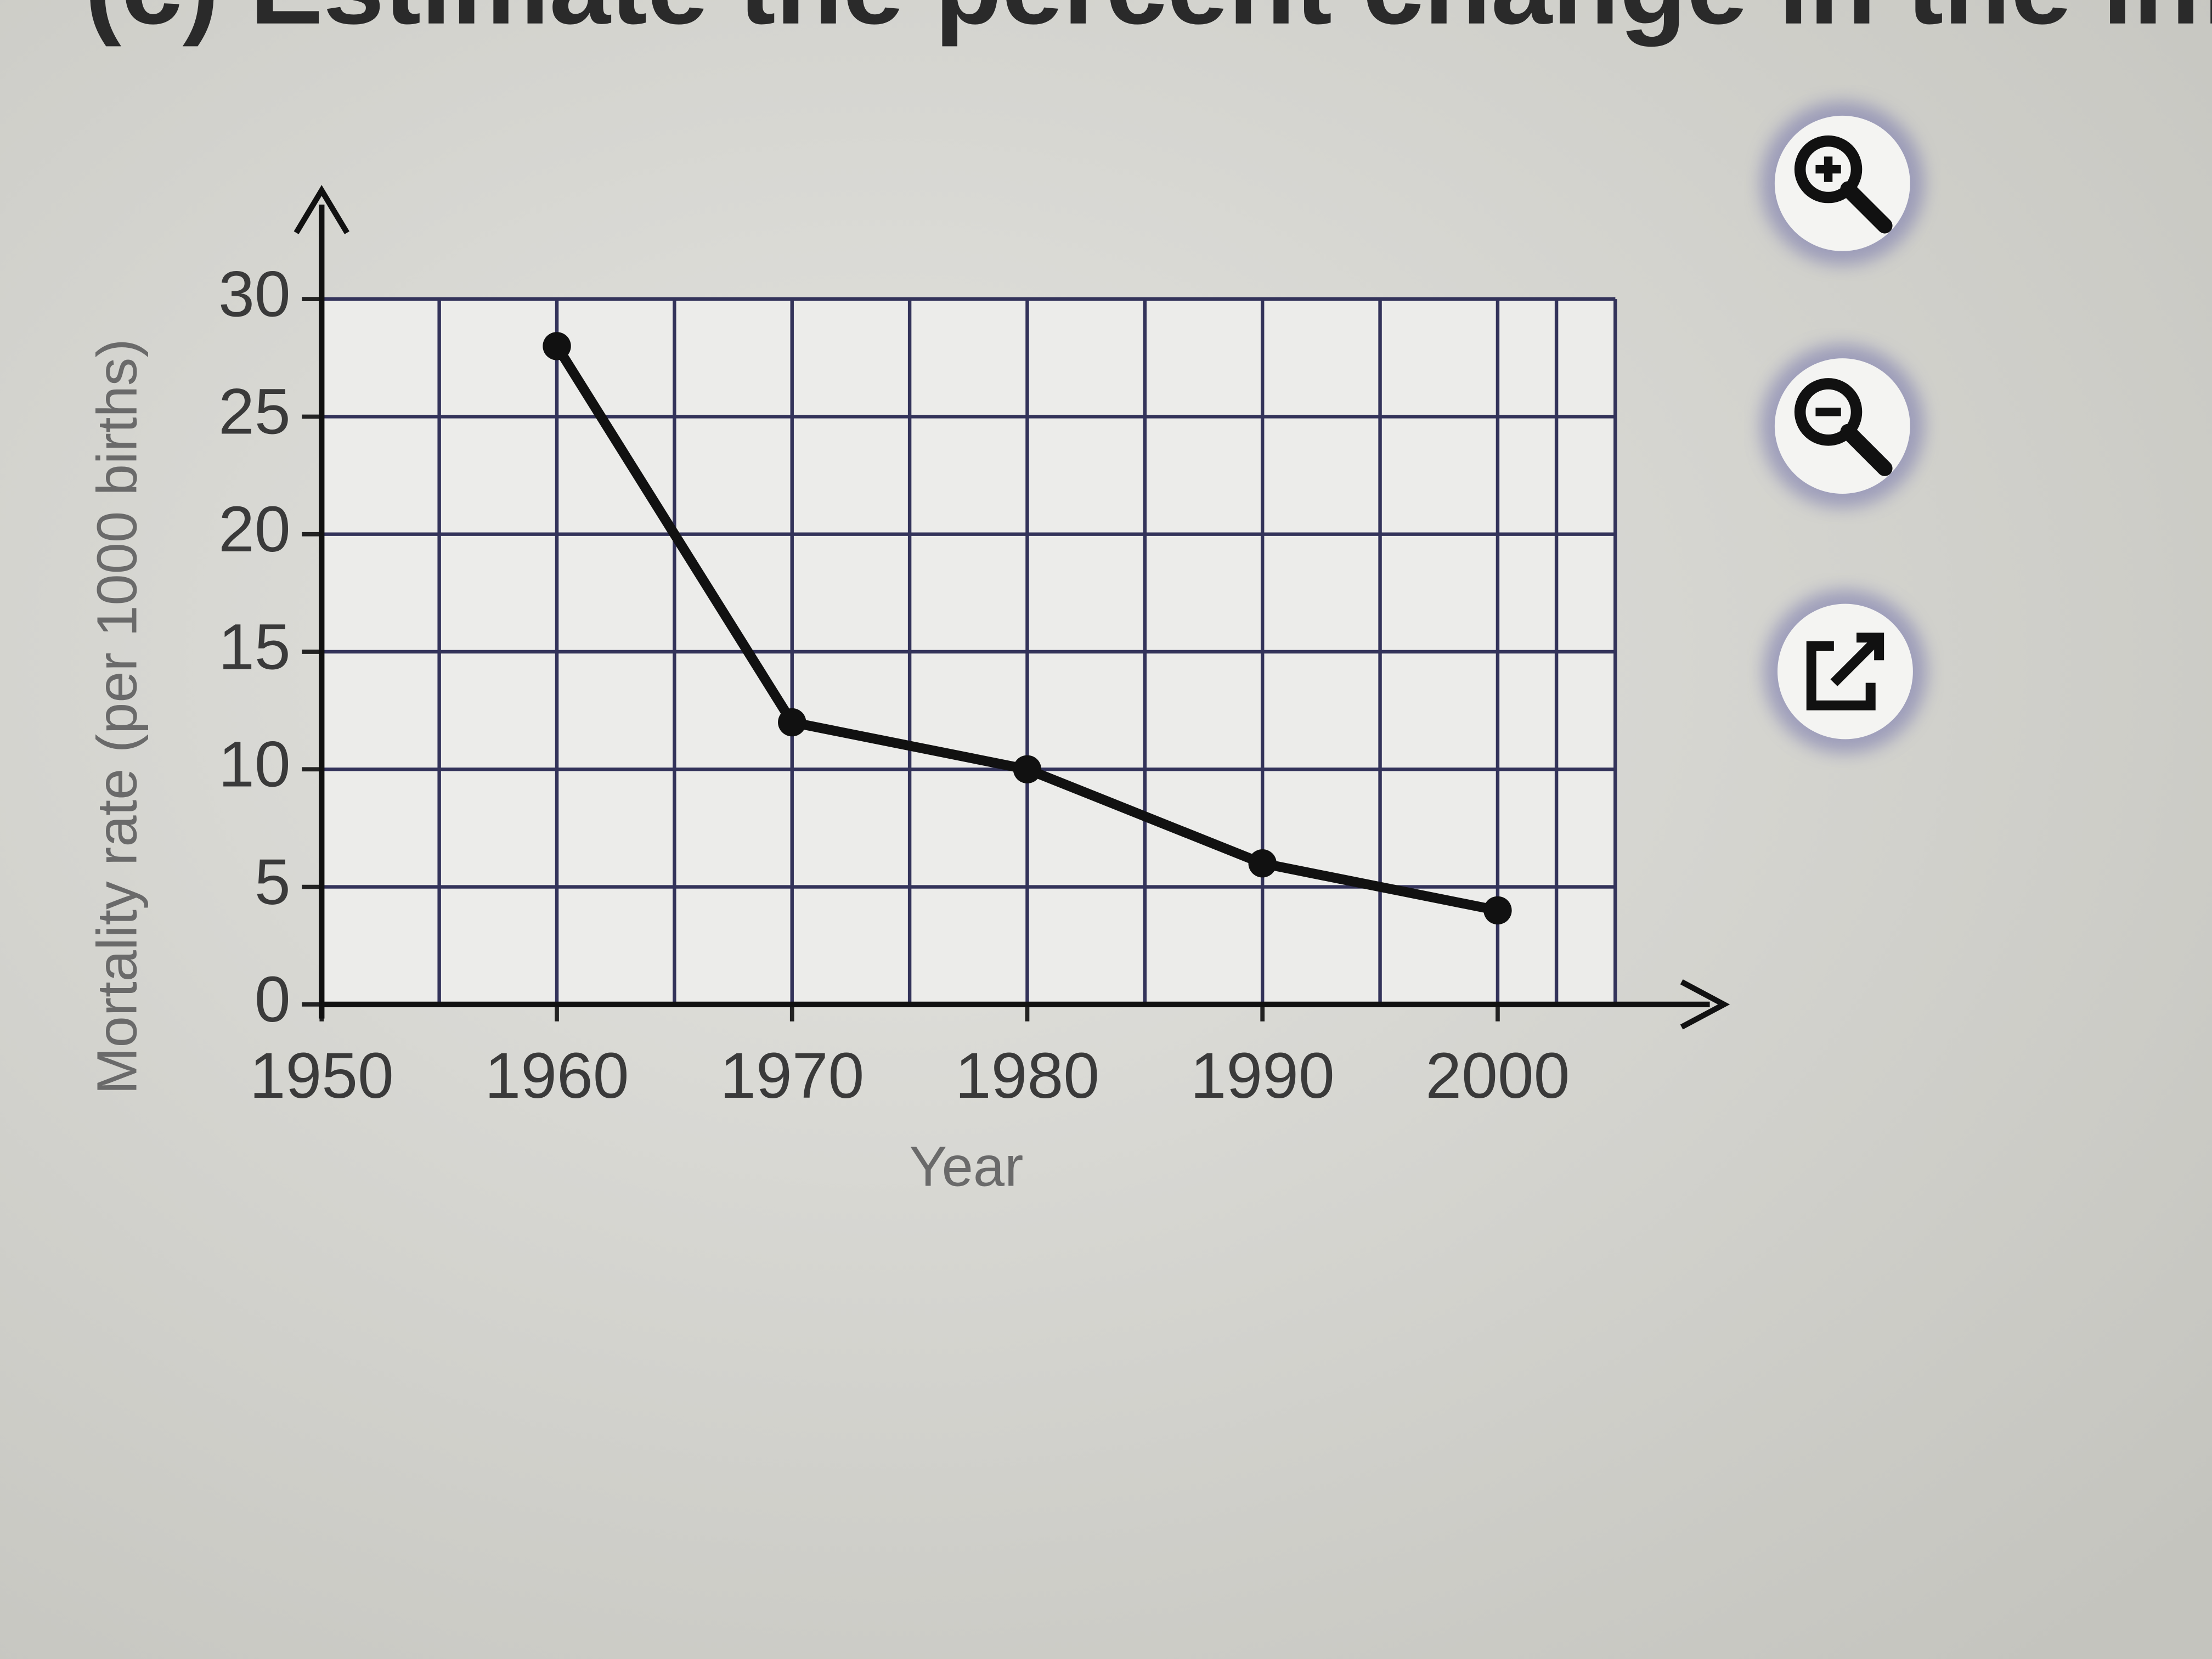 The image size is (2212, 1659). I want to click on x-tick-label: 1960, so click(556, 1076).